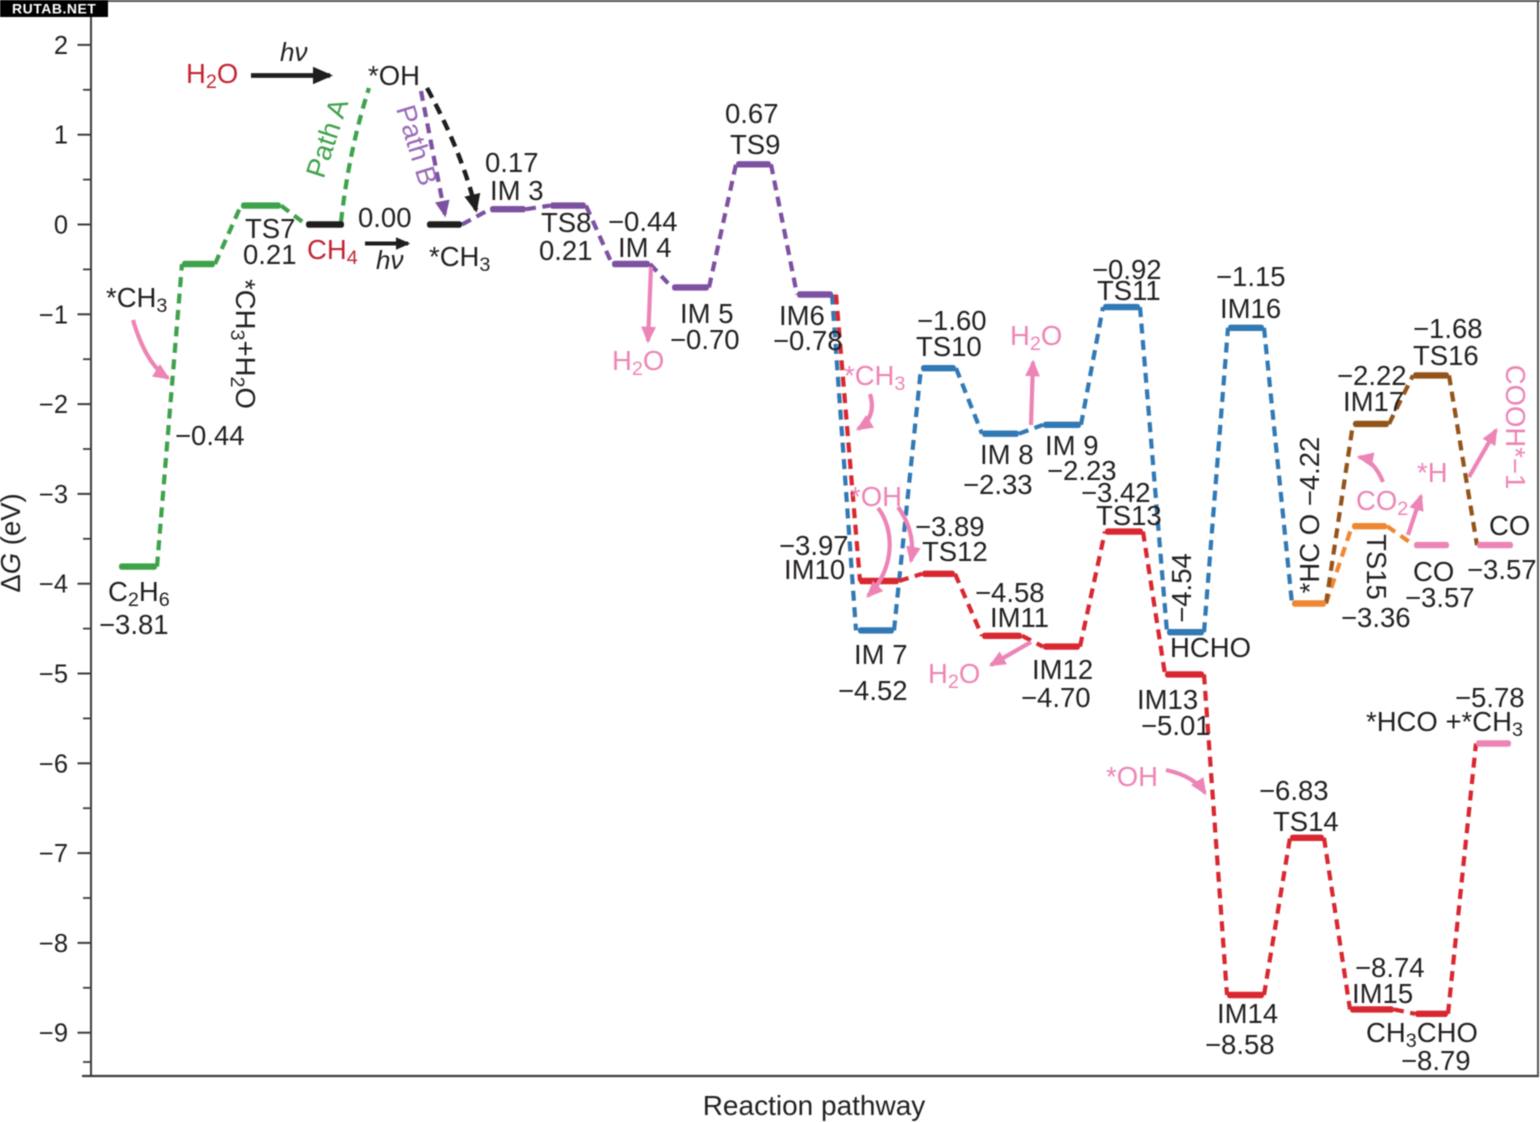  I want to click on svg-text: C2H6, so click(139, 593).